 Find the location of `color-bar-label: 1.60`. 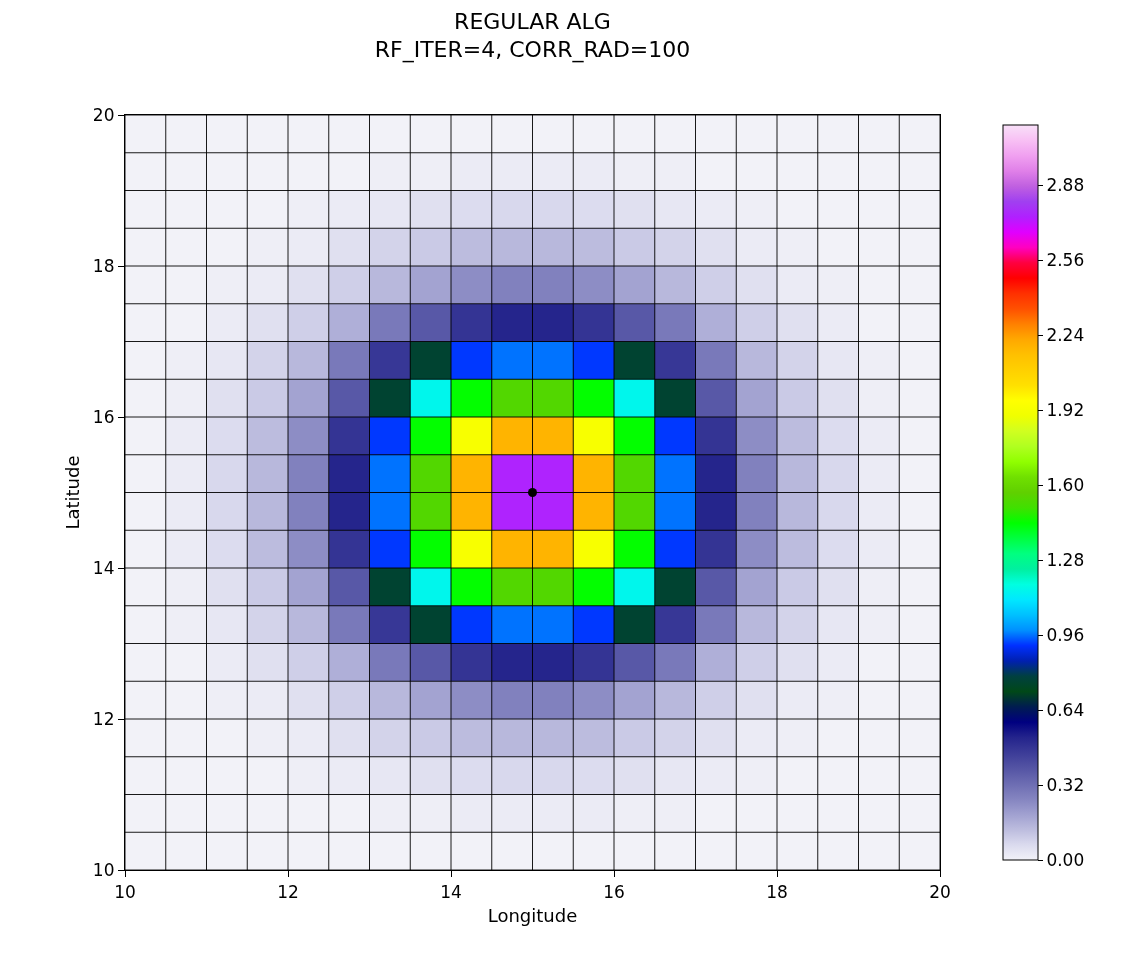

color-bar-label: 1.60 is located at coordinates (1065, 484).